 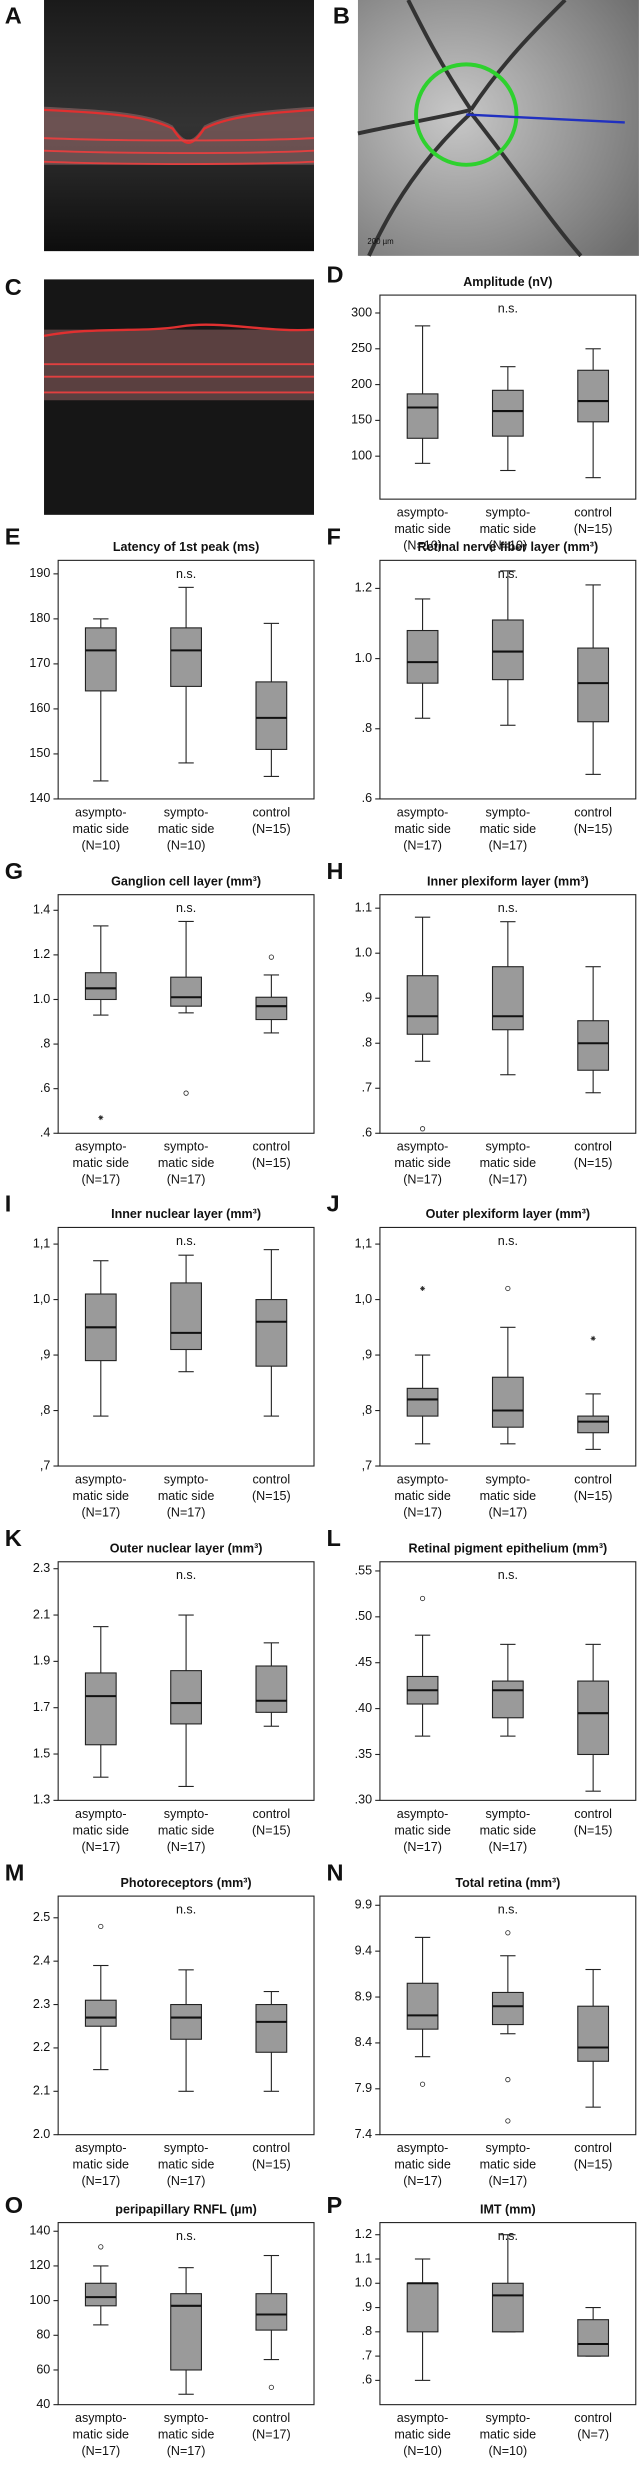 What do you see at coordinates (508, 2451) in the screenshot?
I see `x-tick-label: (N=10)` at bounding box center [508, 2451].